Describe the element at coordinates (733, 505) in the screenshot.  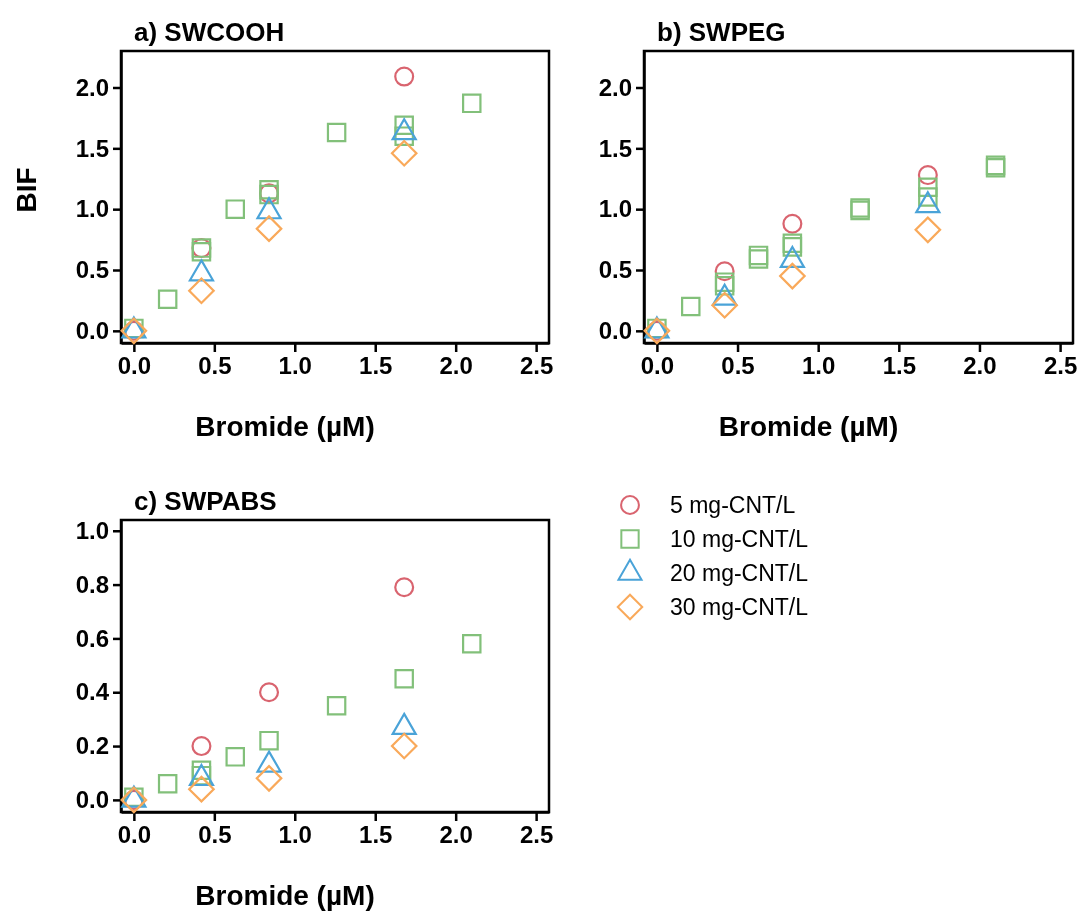
I see `legend-label: 5 mg-CNT/L` at that location.